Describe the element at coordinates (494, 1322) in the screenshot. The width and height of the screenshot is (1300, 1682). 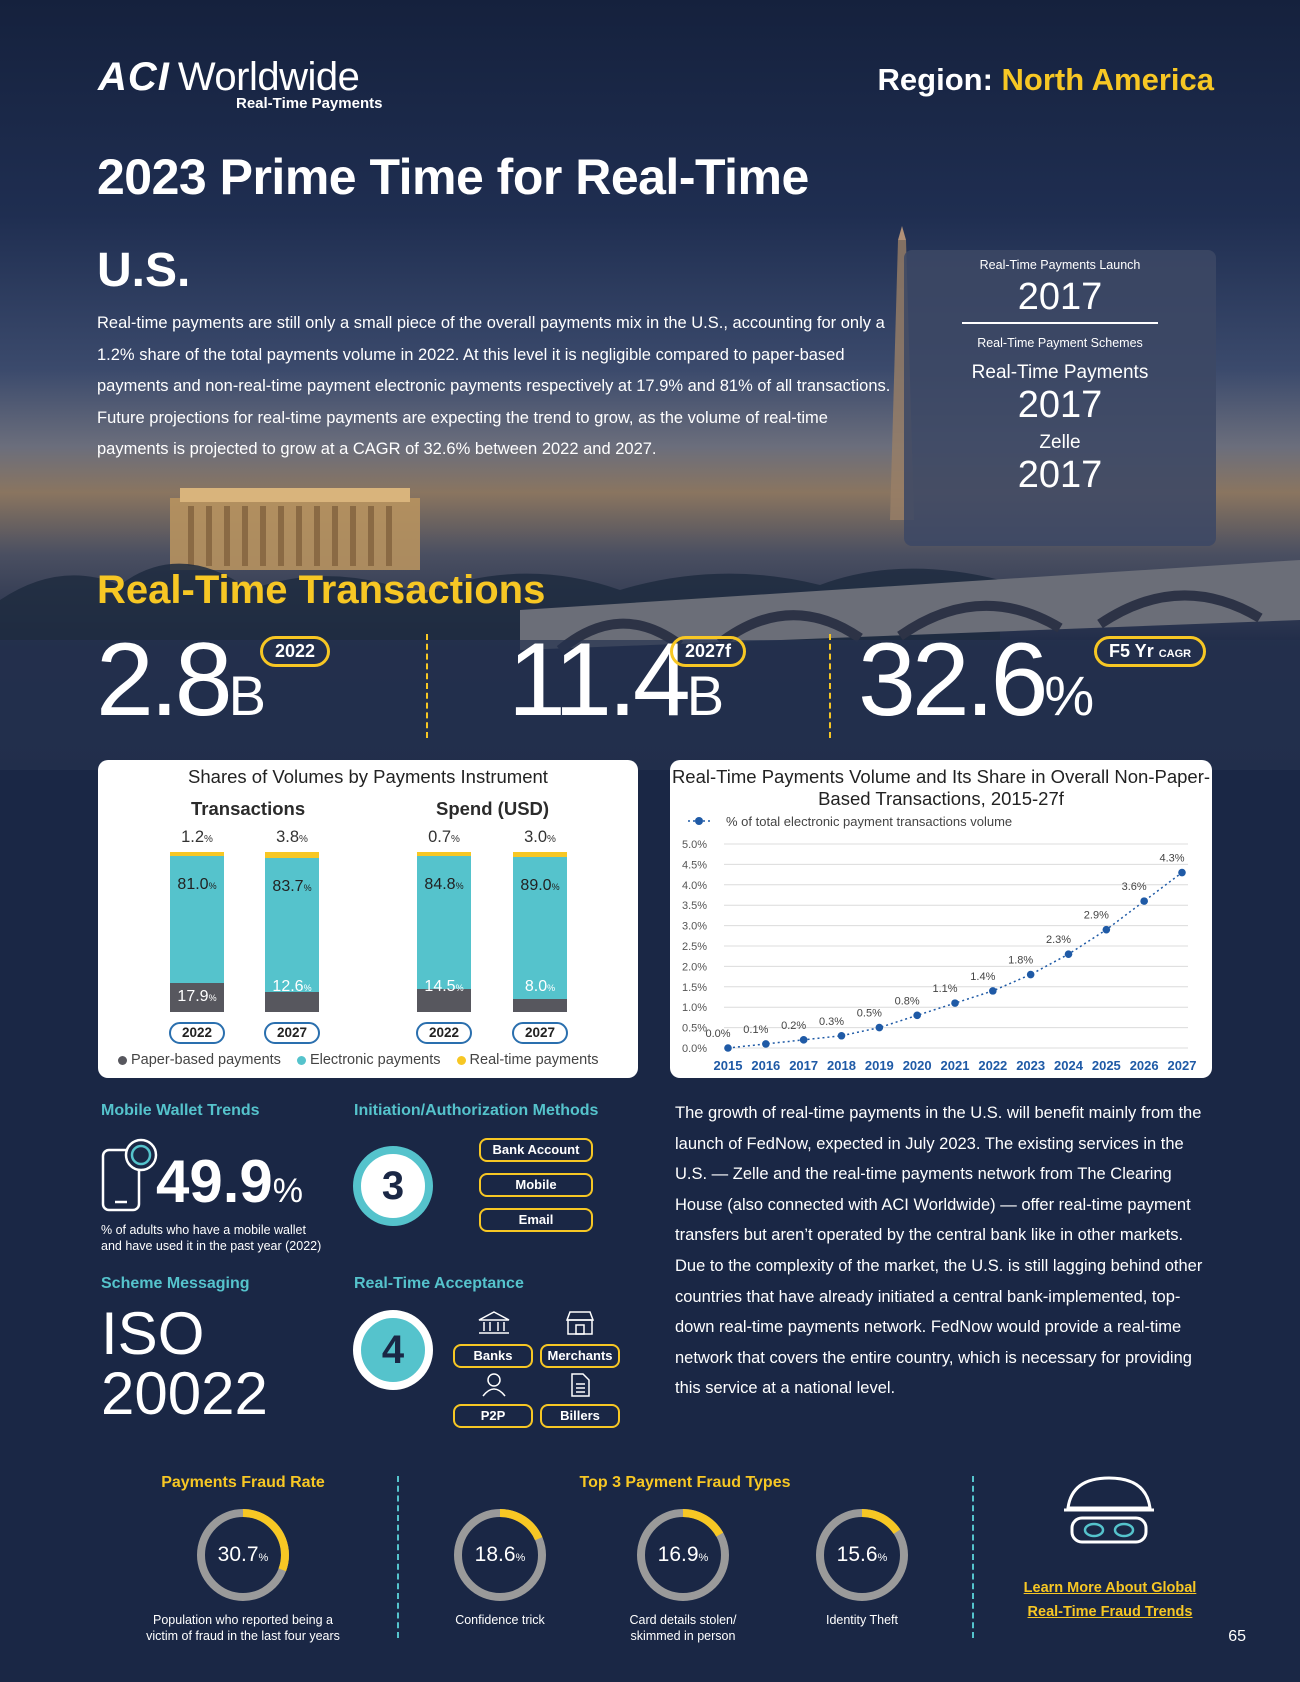
I see `bank-icon` at that location.